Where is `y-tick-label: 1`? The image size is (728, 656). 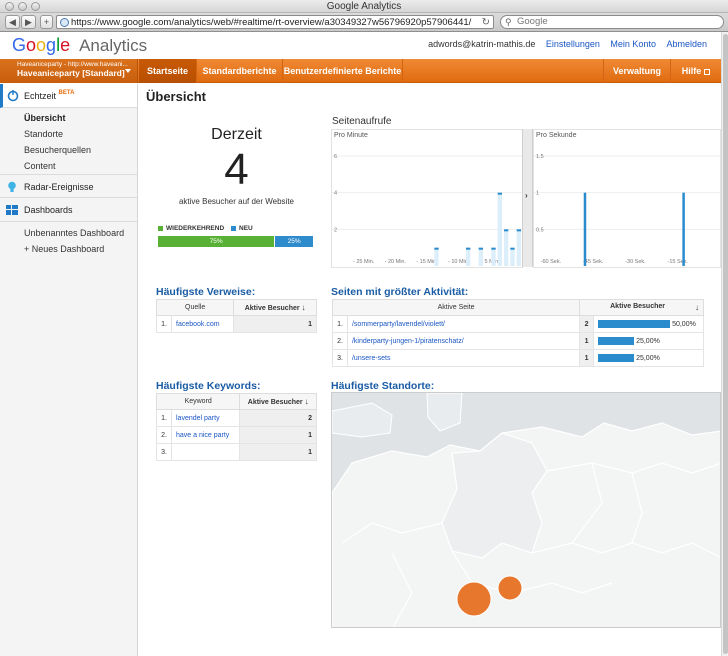 y-tick-label: 1 is located at coordinates (537, 194).